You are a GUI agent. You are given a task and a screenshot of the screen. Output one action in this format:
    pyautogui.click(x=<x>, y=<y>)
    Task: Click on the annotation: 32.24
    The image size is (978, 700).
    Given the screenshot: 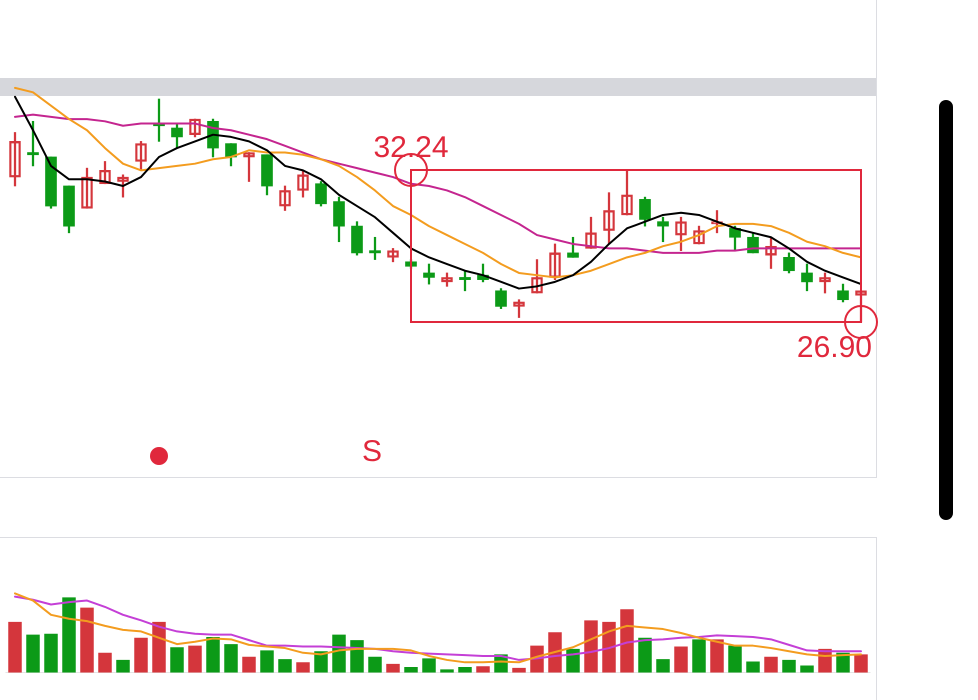 What is the action you would take?
    pyautogui.click(x=411, y=147)
    